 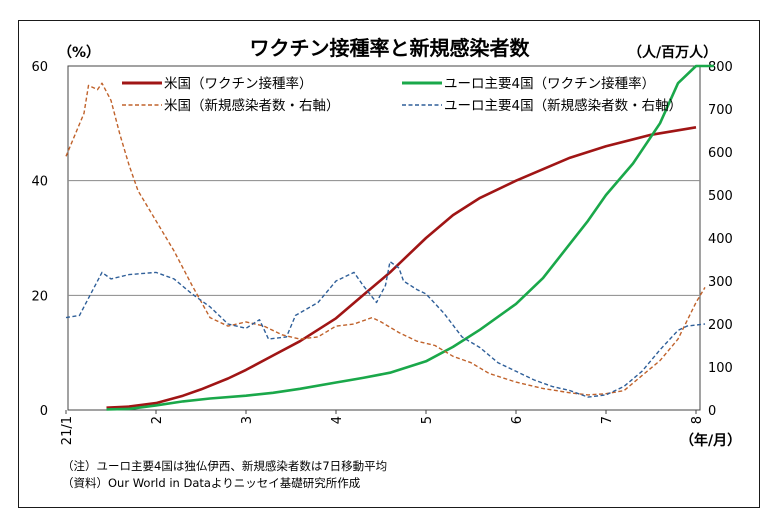 What do you see at coordinates (720, 368) in the screenshot?
I see `y-right-tick-label: 100` at bounding box center [720, 368].